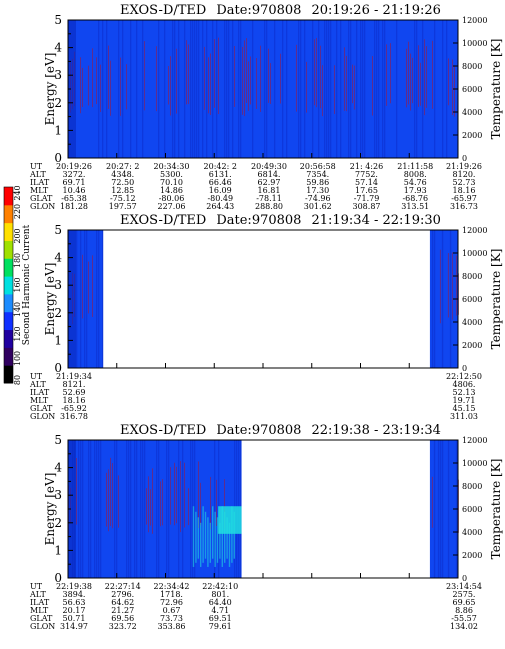  What do you see at coordinates (74, 206) in the screenshot?
I see `orbit-cell: 181.28` at bounding box center [74, 206].